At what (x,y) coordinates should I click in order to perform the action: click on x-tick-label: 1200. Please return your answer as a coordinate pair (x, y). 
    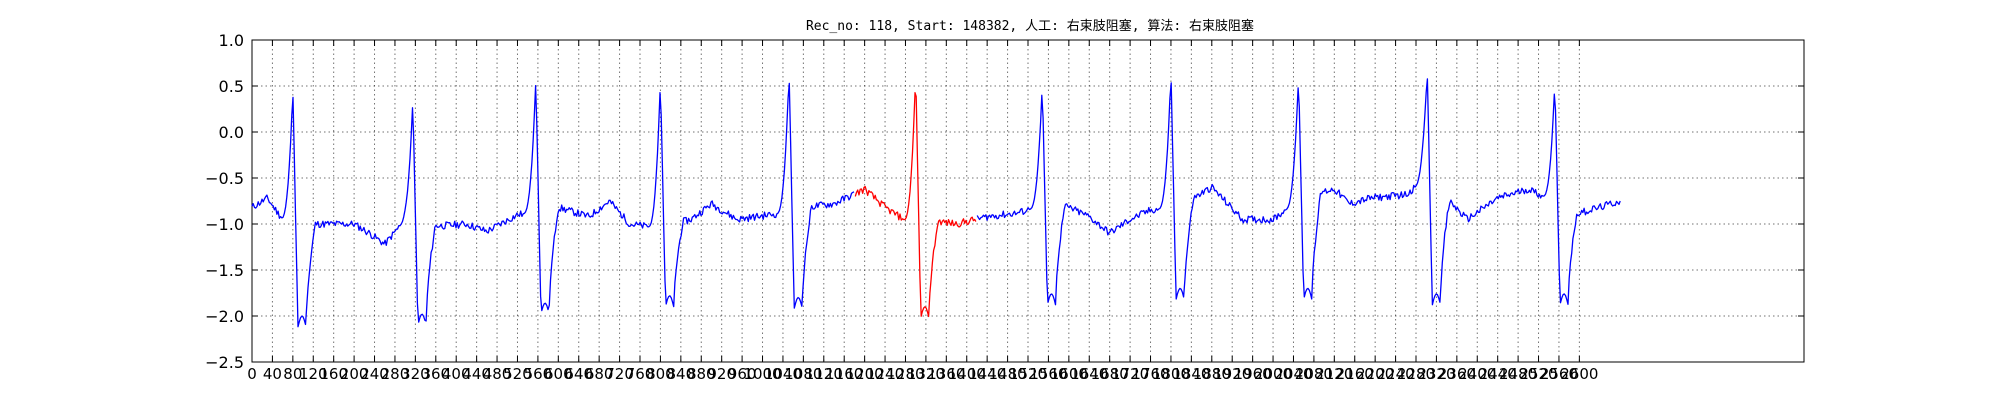
    Looking at the image, I should click on (865, 374).